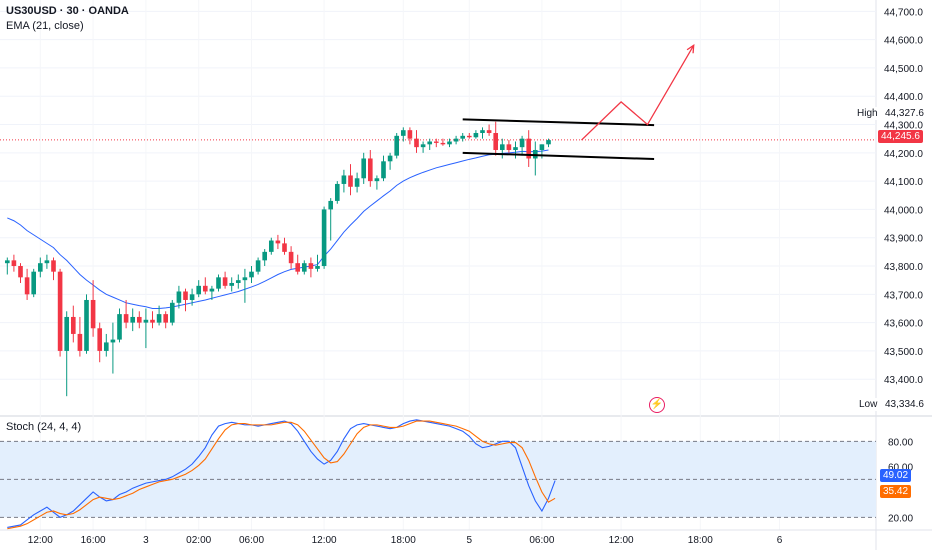 The width and height of the screenshot is (932, 550). Describe the element at coordinates (900, 442) in the screenshot. I see `stoch-tick-label: 80.00` at that location.